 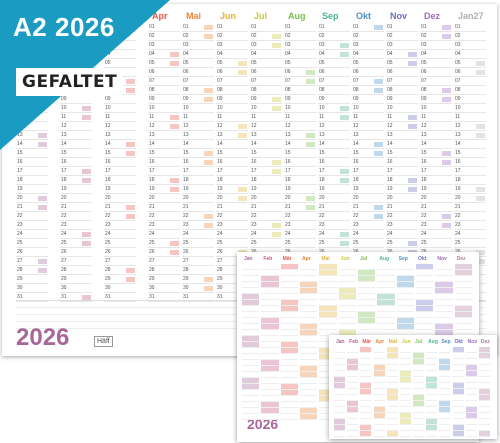 I want to click on day-row: 07, so click(x=232, y=82).